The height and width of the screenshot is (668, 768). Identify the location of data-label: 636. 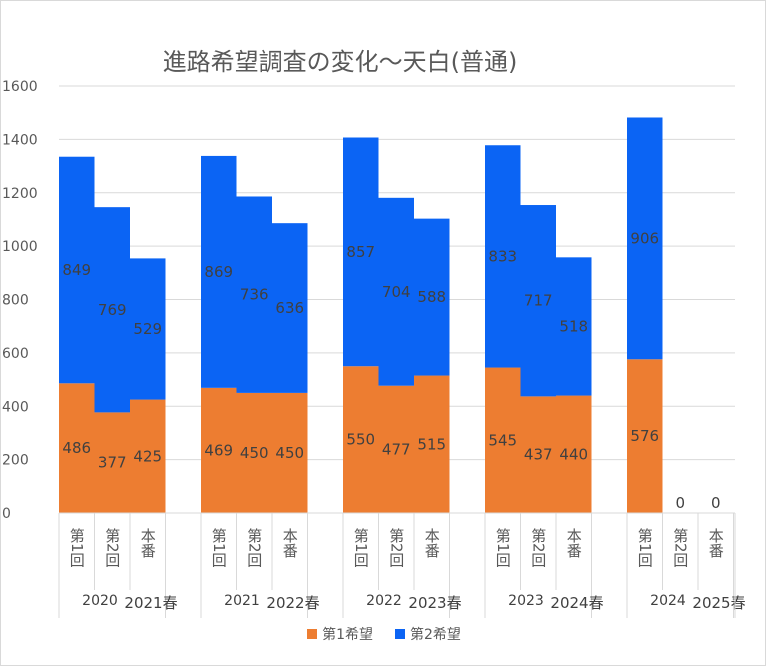
(289, 308).